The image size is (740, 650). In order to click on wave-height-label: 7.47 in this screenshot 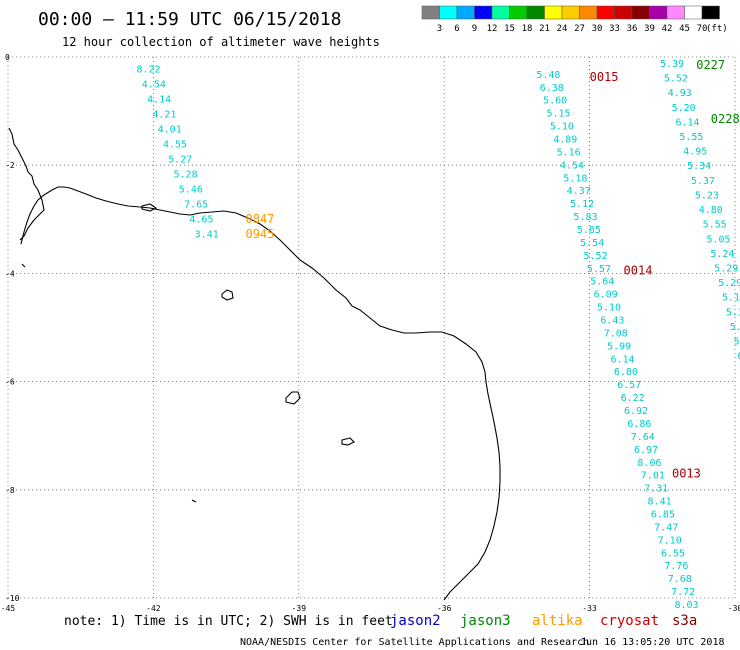, I will do `click(666, 527)`.